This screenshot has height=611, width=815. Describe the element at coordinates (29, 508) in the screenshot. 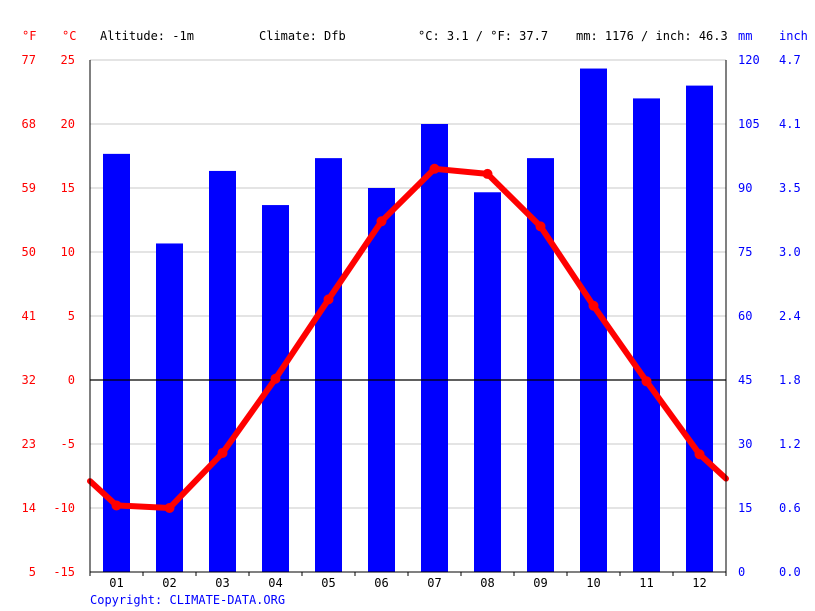

I see `fahrenheit-tick-label: 14` at that location.